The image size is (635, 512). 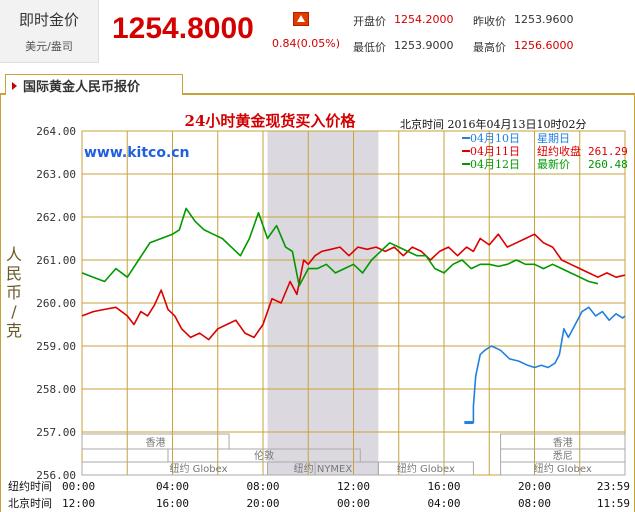 What do you see at coordinates (306, 43) in the screenshot?
I see `price-change: 0.84(0.05%)` at bounding box center [306, 43].